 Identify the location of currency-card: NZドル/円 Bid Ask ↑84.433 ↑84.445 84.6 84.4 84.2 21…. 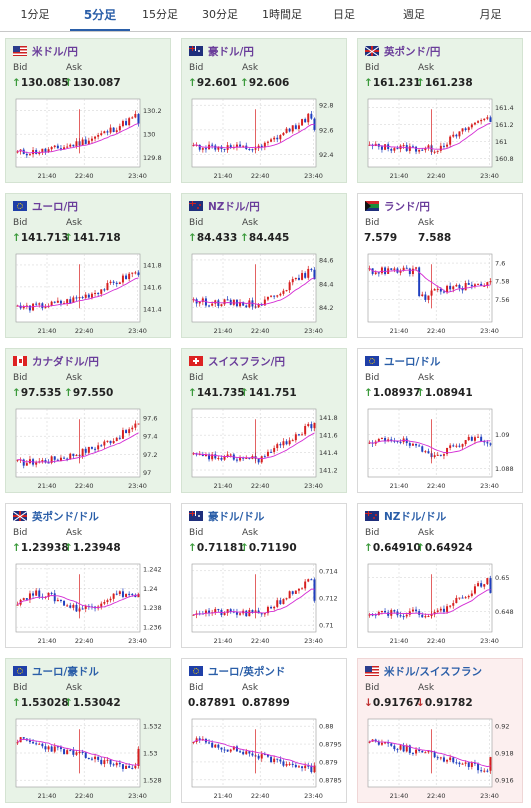
(264, 265).